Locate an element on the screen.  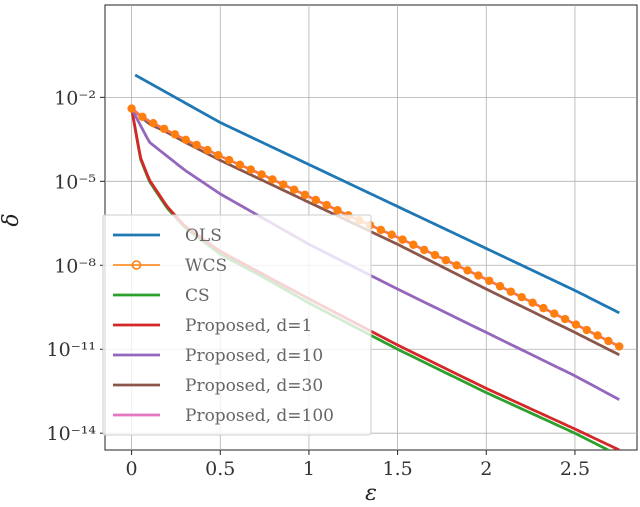
legend-label-proposed-d-30: Proposed, d=30 is located at coordinates (254, 386).